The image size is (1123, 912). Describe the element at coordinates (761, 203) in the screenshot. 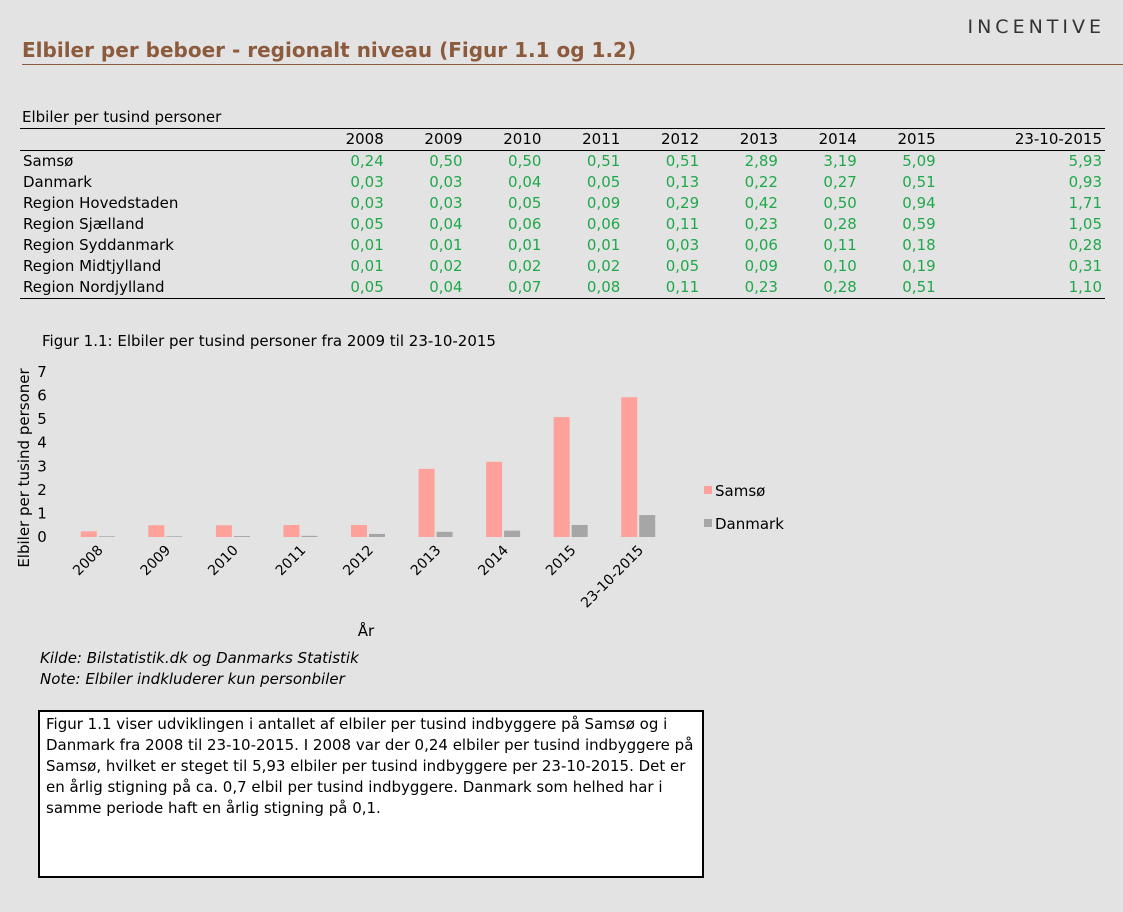

I see `table-cell: 0,42` at that location.